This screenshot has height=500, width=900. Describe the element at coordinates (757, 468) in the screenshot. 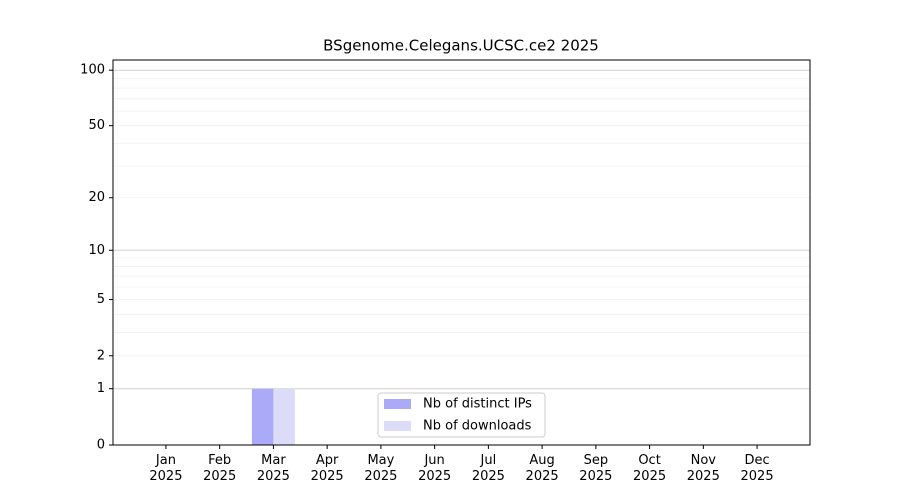

I see `x-tick-label: Dec 2025` at that location.